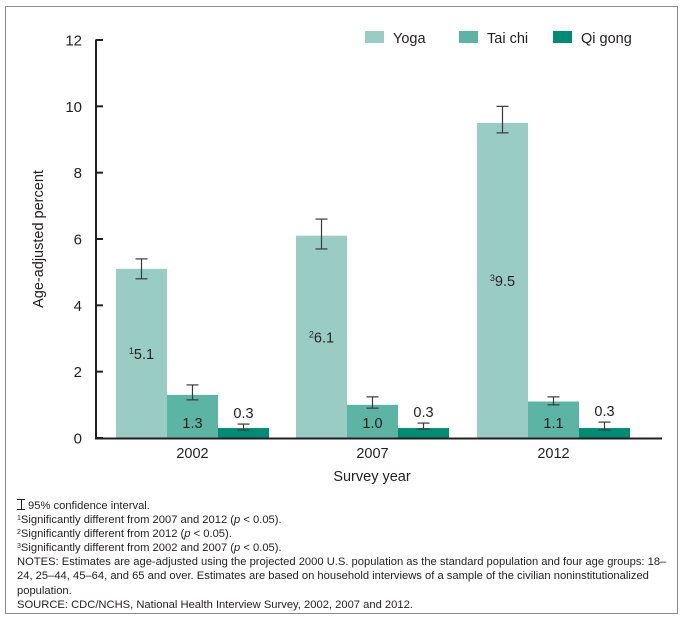 The image size is (685, 629). I want to click on data-label: 1.0, so click(372, 424).